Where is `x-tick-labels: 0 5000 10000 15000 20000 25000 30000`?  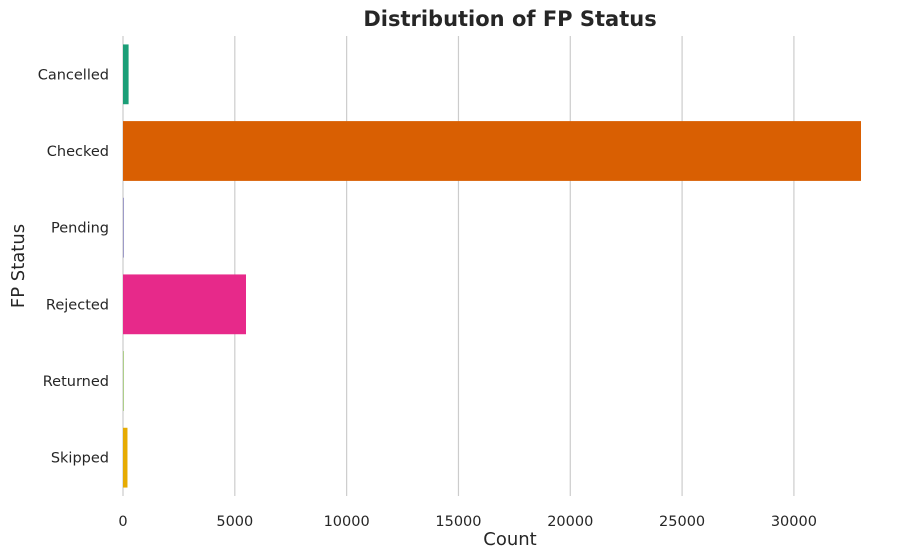 x-tick-labels: 0 5000 10000 15000 20000 25000 30000 is located at coordinates (467, 522).